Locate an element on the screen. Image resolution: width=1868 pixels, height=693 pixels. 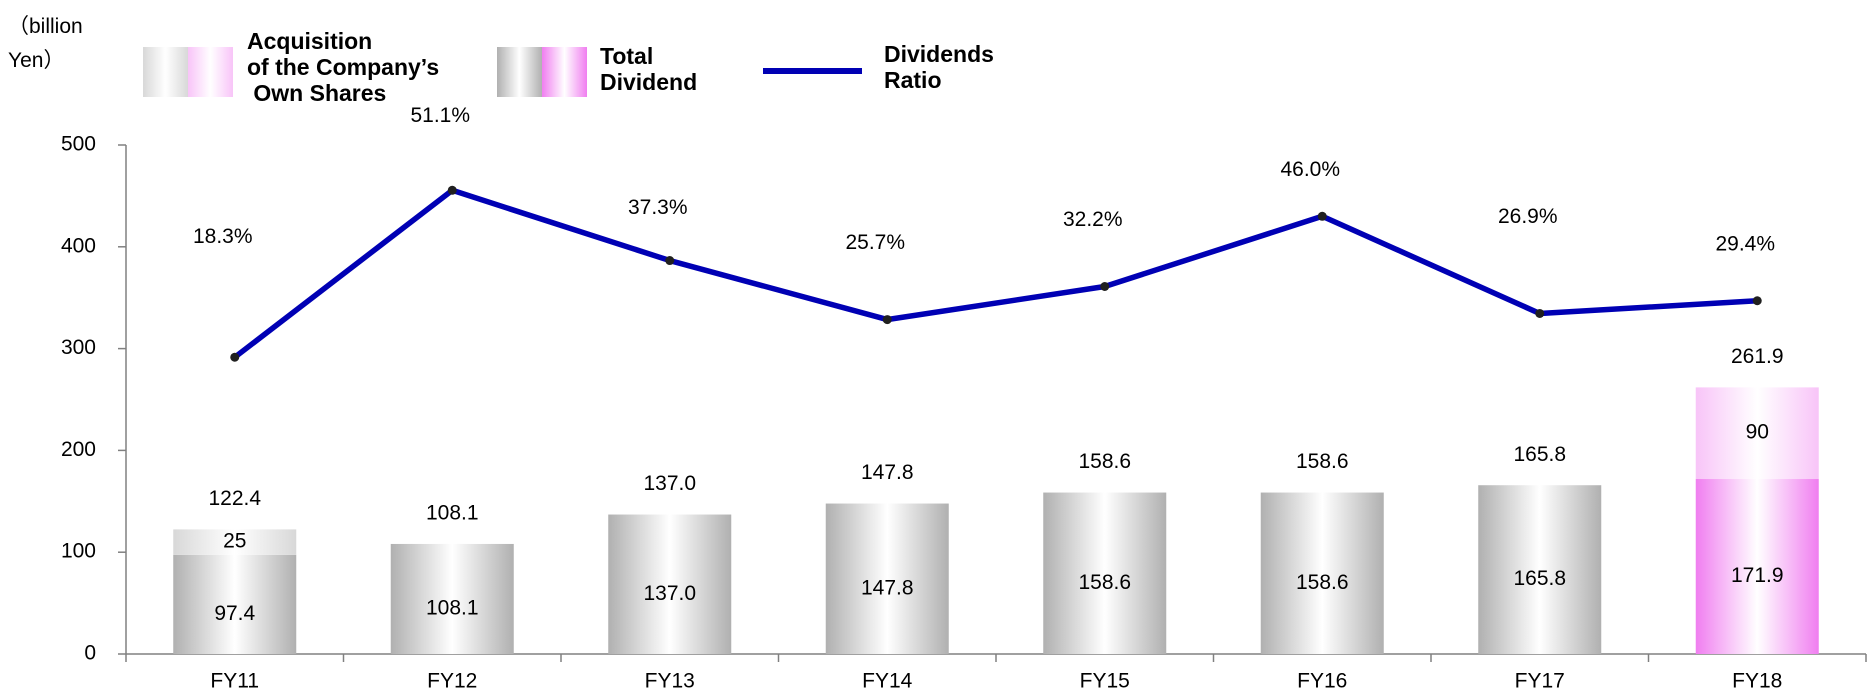
y-tick-label: 400 is located at coordinates (78, 245).